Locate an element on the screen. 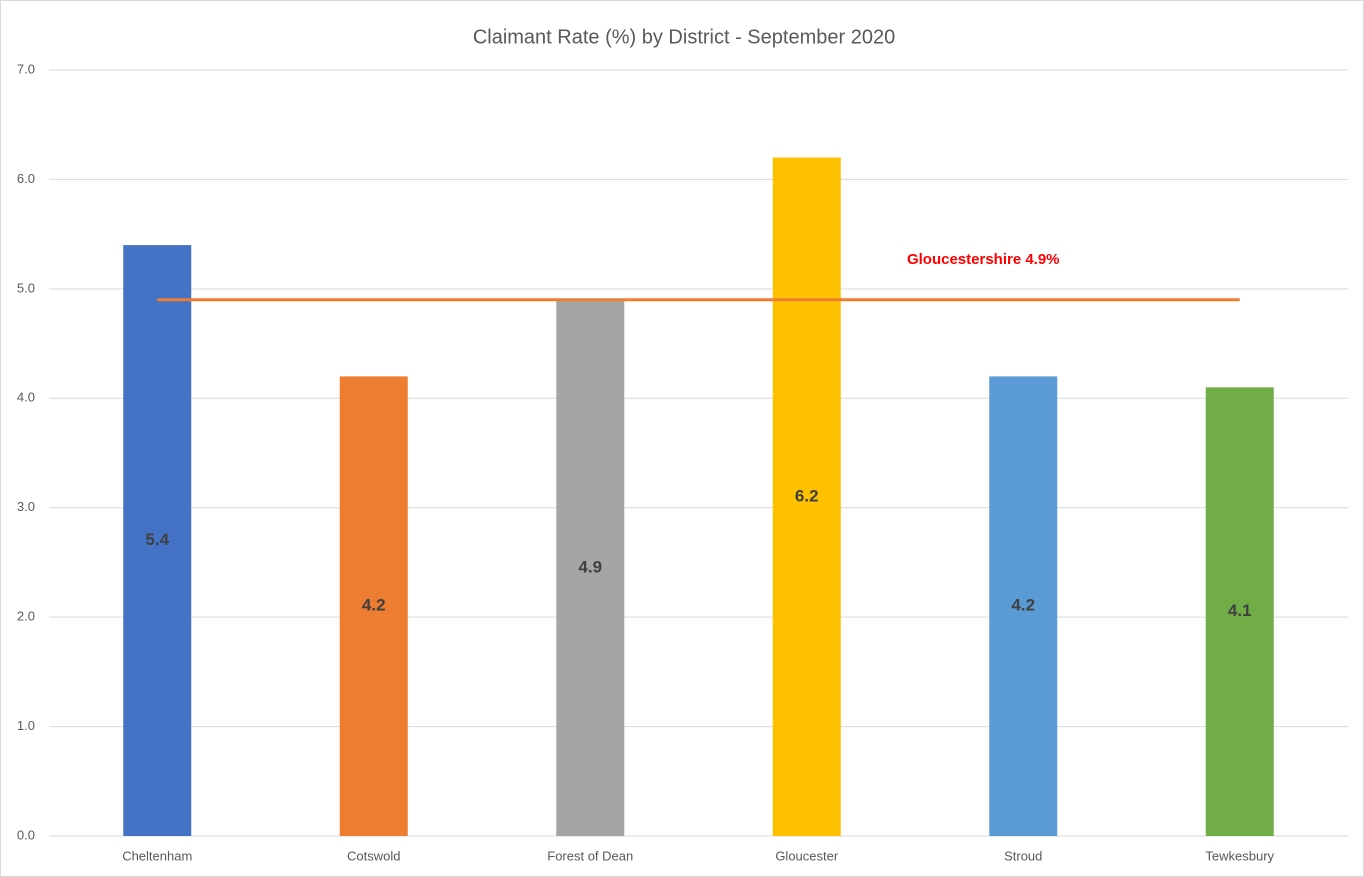 The height and width of the screenshot is (877, 1364). x-tick-label: Forest of Dean is located at coordinates (590, 855).